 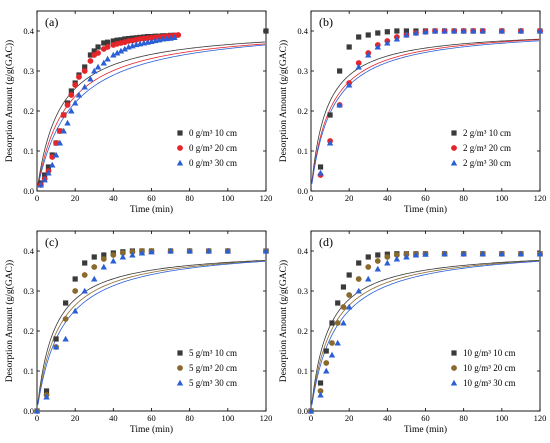 What do you see at coordinates (489, 353) in the screenshot?
I see `legend-entry: 10 g/m³ 10 cm` at bounding box center [489, 353].